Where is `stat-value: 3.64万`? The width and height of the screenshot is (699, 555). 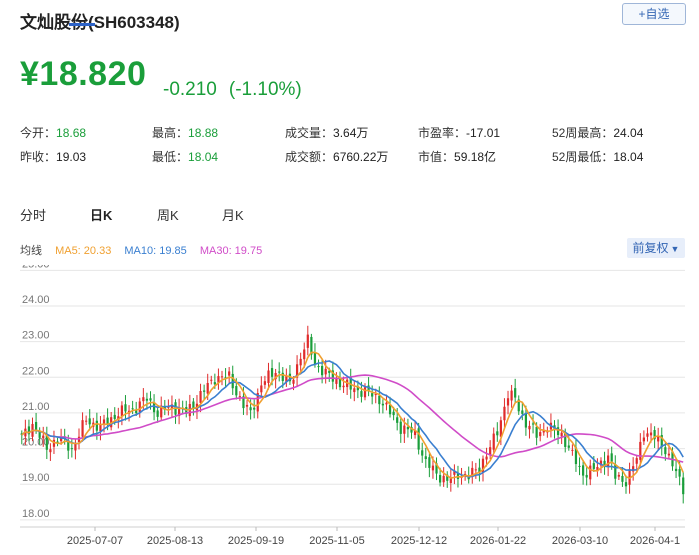 stat-value: 3.64万 is located at coordinates (351, 133).